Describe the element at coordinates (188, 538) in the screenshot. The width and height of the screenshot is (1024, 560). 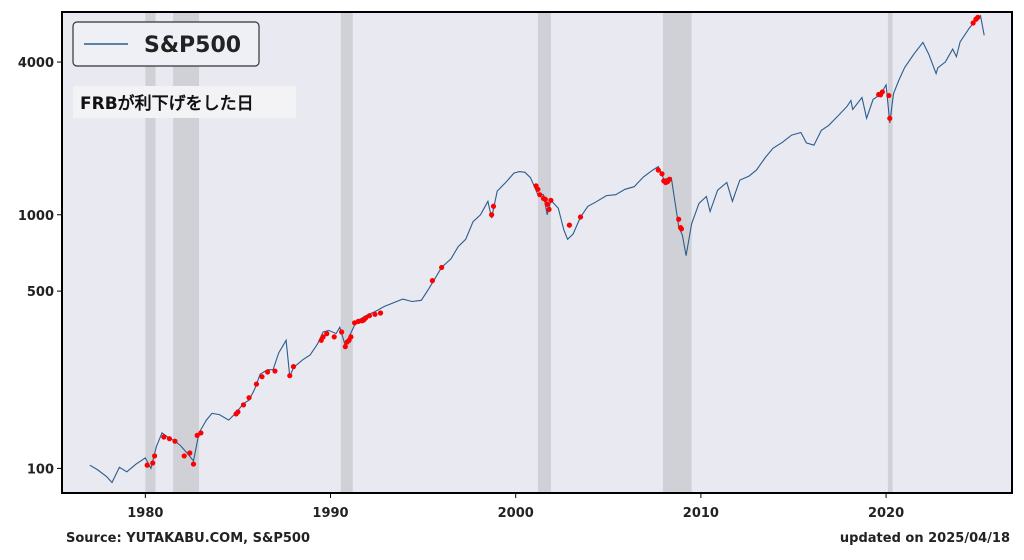
I see `source-note: Source: YUTAKABU.COM, S&P500` at that location.